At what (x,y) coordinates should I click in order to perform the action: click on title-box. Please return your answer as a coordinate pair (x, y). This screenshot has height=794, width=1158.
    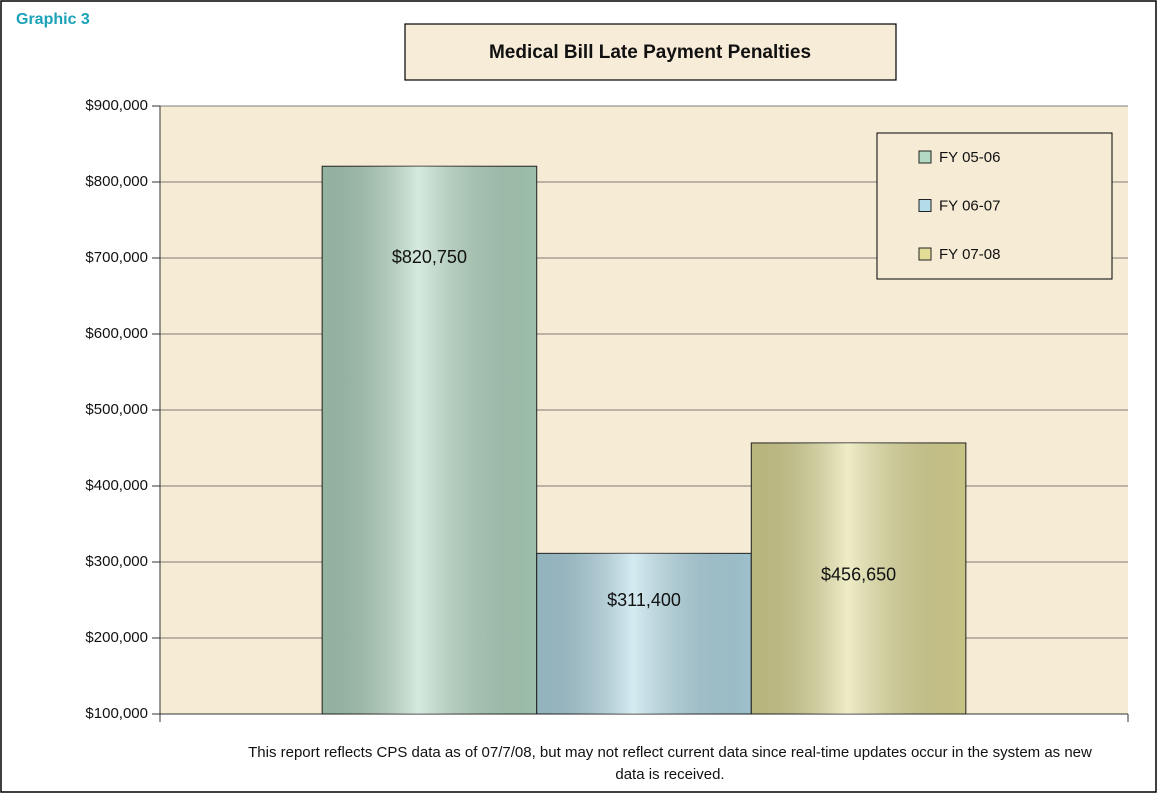
    Looking at the image, I should click on (650, 52).